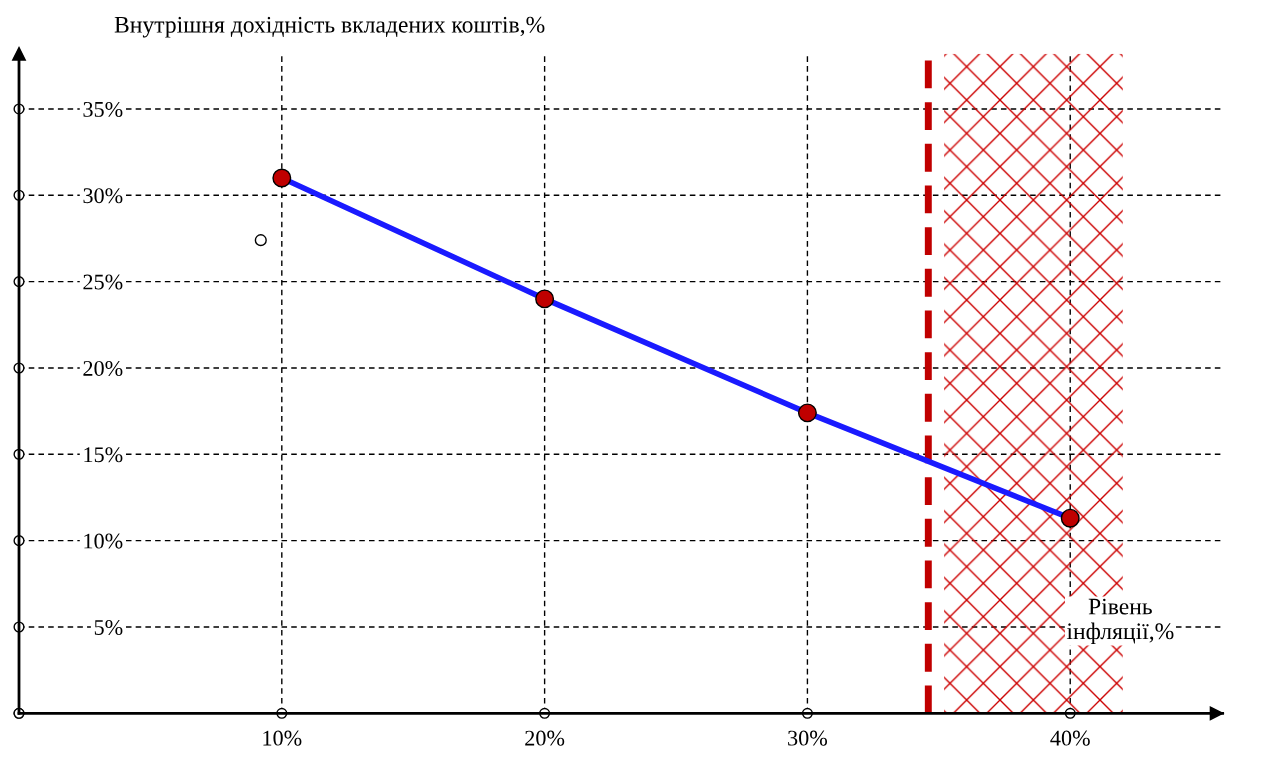 The image size is (1267, 767). What do you see at coordinates (103, 196) in the screenshot?
I see `y-tick-label: 30%` at bounding box center [103, 196].